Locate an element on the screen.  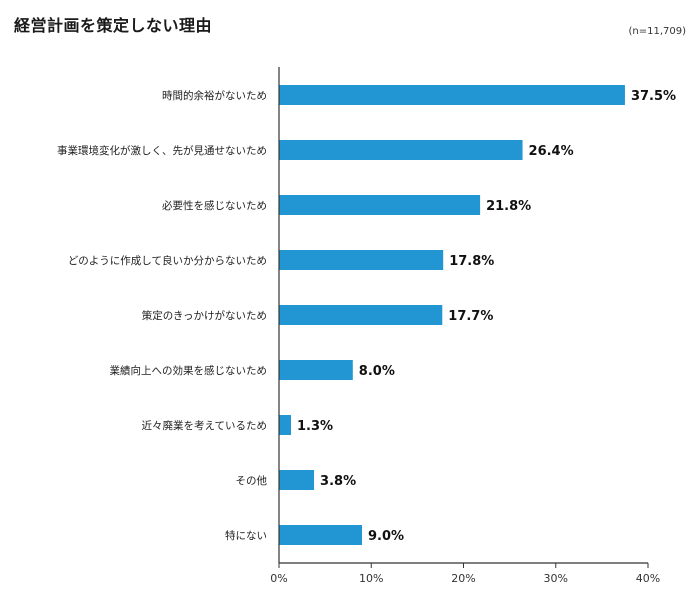
category-label: 策定のきっかけがないため is located at coordinates (204, 315).